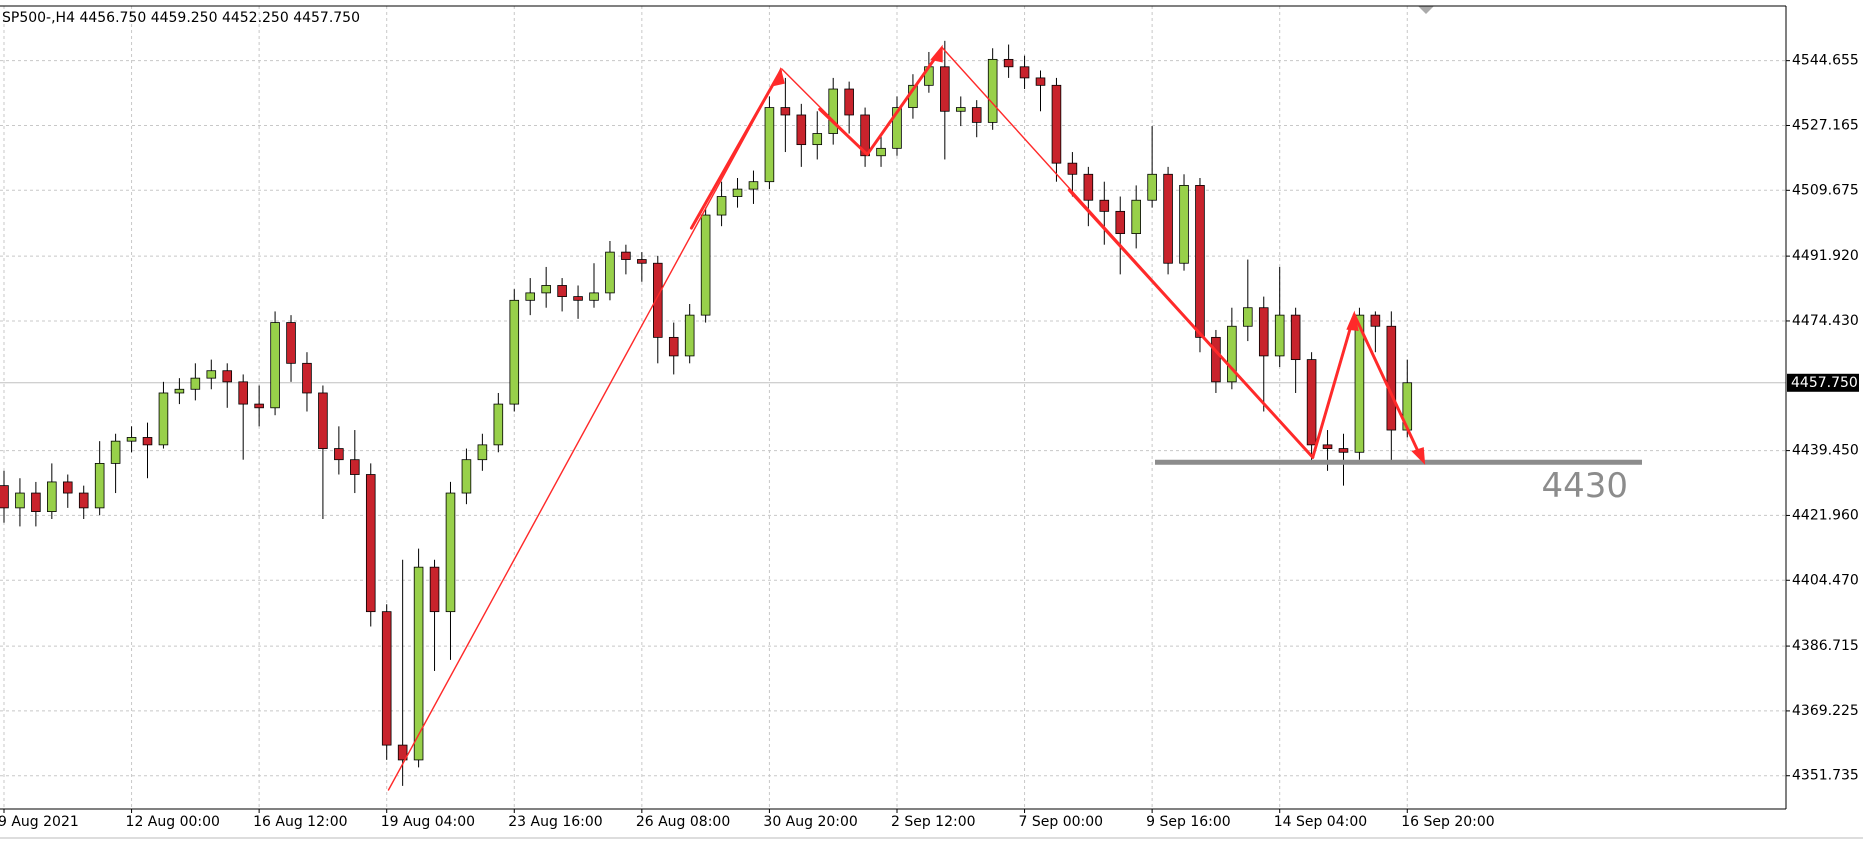 Image resolution: width=1863 pixels, height=841 pixels. What do you see at coordinates (1825, 125) in the screenshot?
I see `y-tick-label: 4527.165` at bounding box center [1825, 125].